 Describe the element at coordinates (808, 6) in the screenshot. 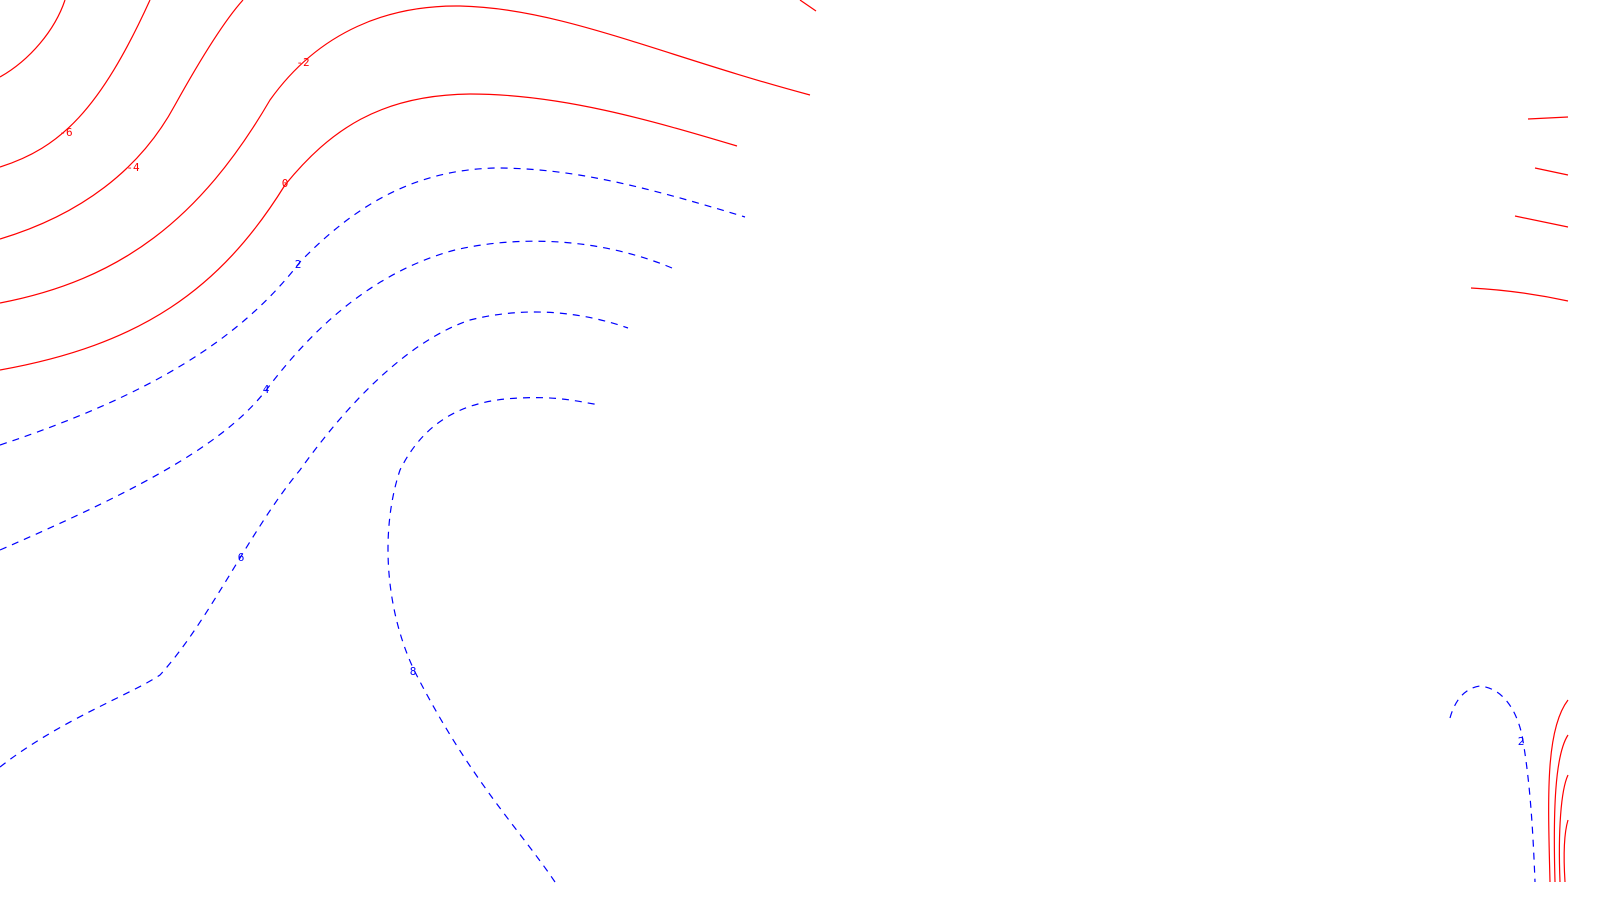

I see `contour-line-top-right` at that location.